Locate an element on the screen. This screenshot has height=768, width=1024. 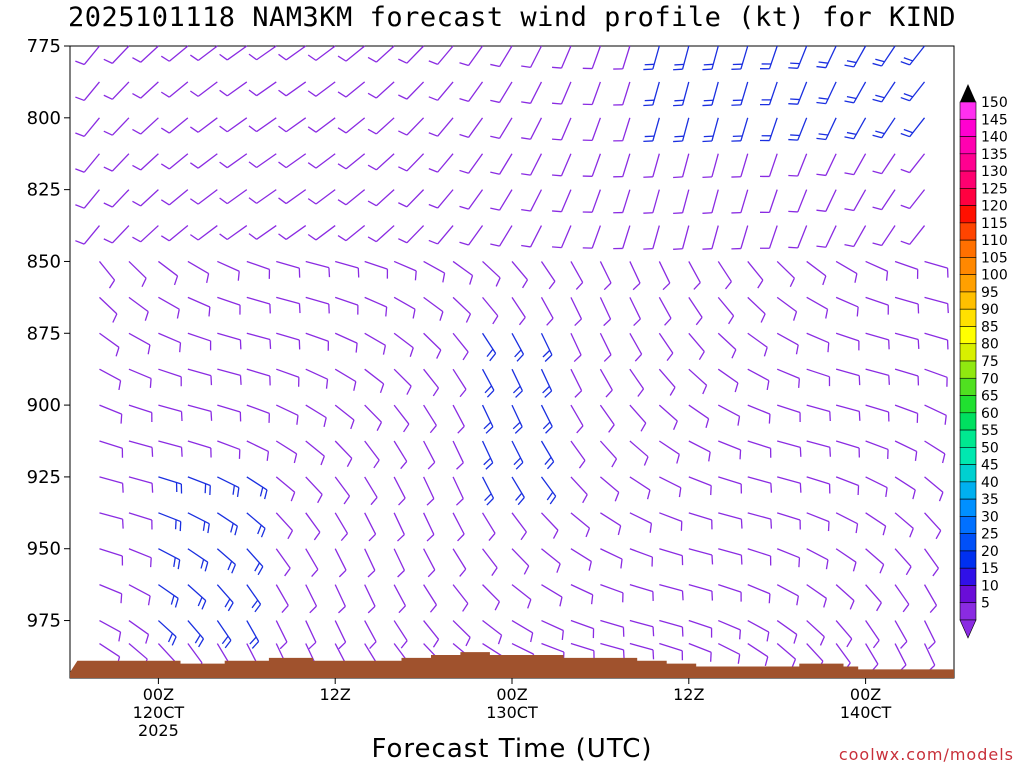
source-credit: coolwx.com/models is located at coordinates (926, 754).